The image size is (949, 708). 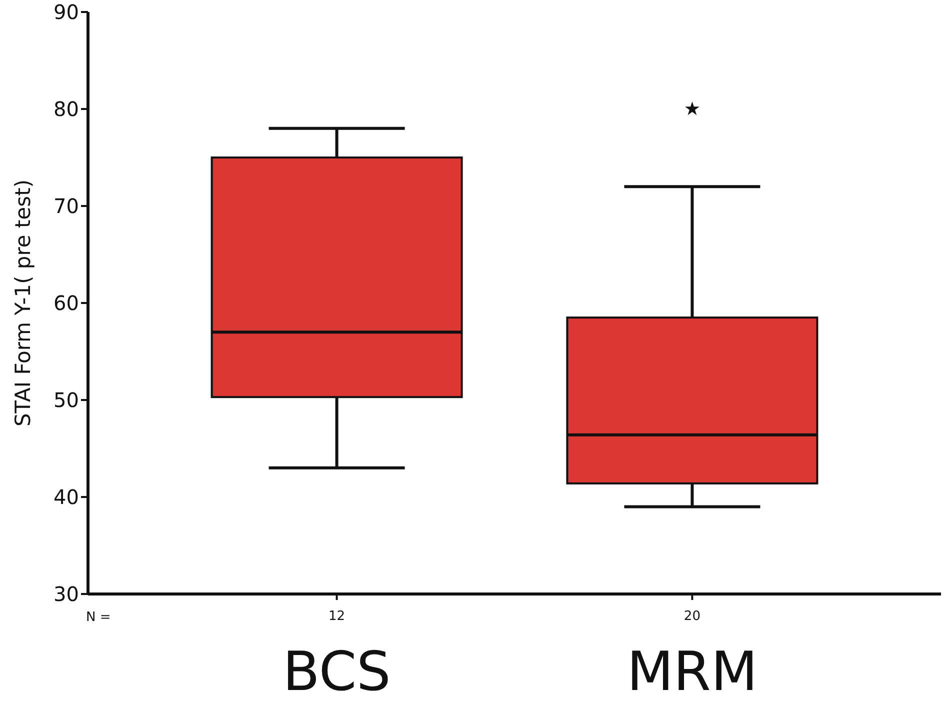 I want to click on x-tick-label: MRM, so click(x=692, y=671).